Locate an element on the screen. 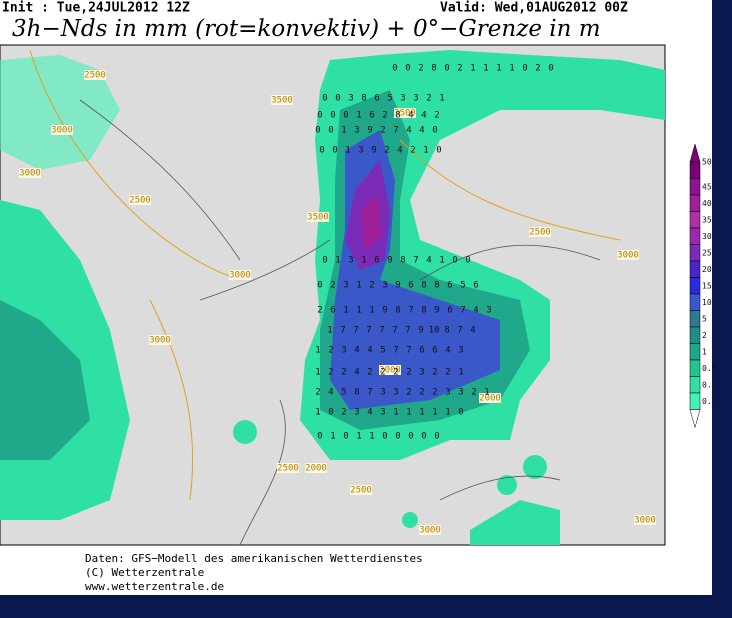 The height and width of the screenshot is (618, 732). precip-value: 5 is located at coordinates (462, 286).